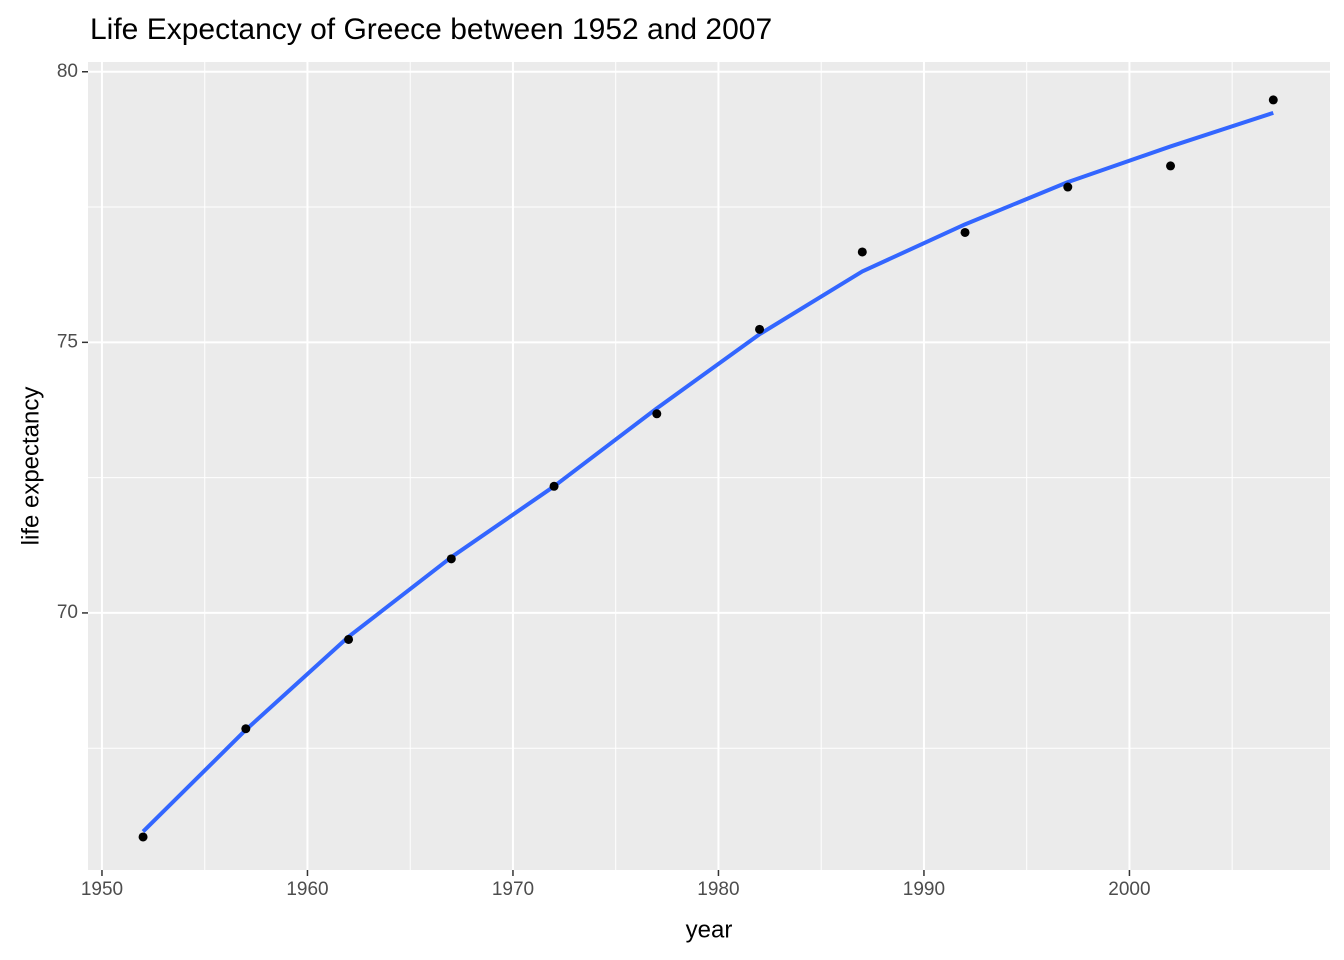 The height and width of the screenshot is (960, 1344). I want to click on x-tick-label: 1950, so click(102, 889).